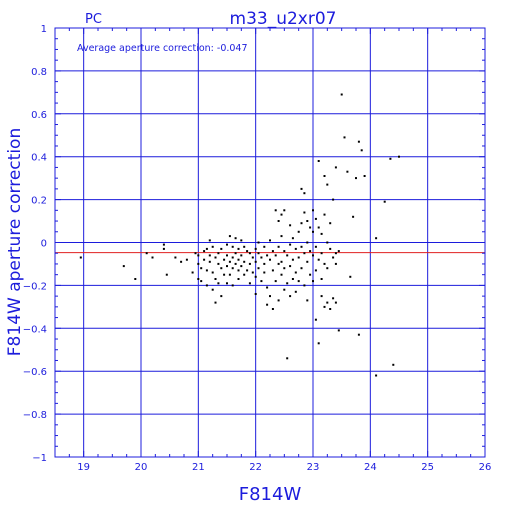 This screenshot has height=512, width=512. What do you see at coordinates (35, 286) in the screenshot?
I see `y-tick-label: −0.2` at bounding box center [35, 286].